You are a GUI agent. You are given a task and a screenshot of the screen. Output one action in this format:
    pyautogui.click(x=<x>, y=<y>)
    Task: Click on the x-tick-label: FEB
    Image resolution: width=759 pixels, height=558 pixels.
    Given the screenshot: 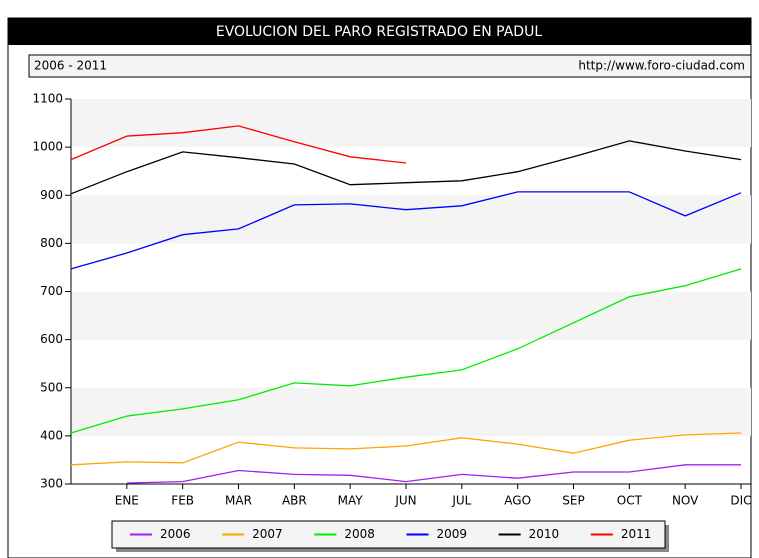 What is the action you would take?
    pyautogui.click(x=182, y=501)
    